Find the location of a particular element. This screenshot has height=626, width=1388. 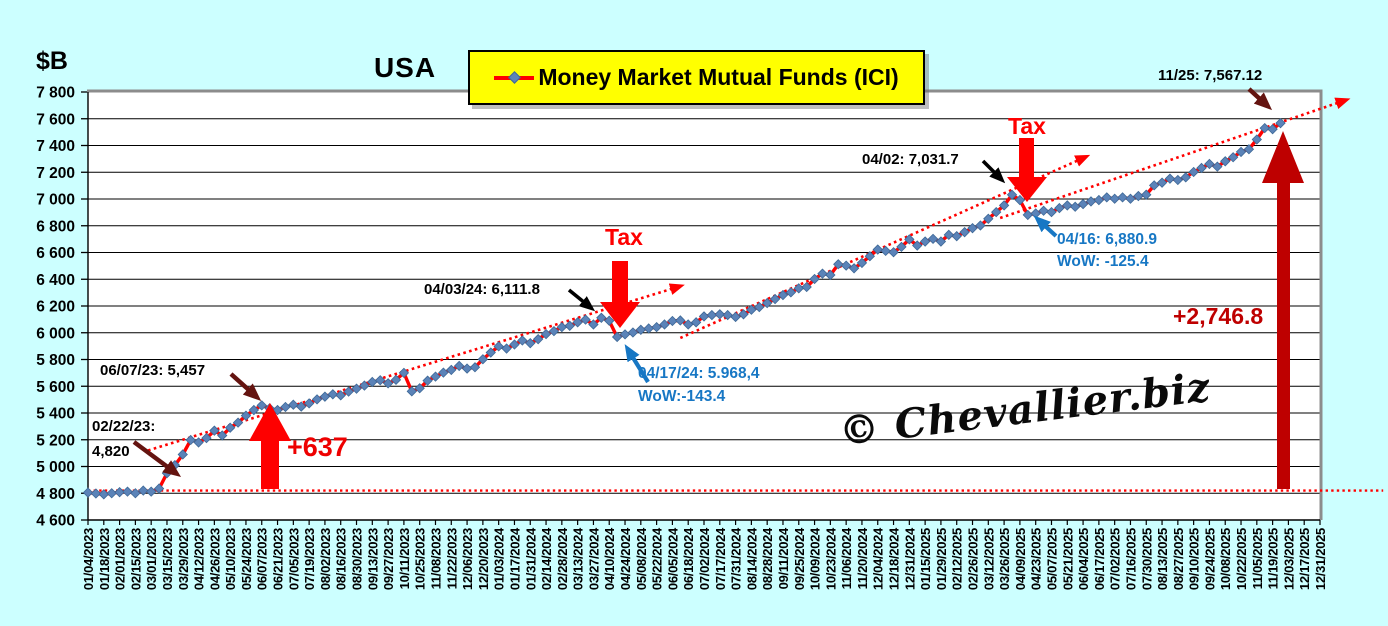

svg-text: 08/13/2025 is located at coordinates (1162, 559).